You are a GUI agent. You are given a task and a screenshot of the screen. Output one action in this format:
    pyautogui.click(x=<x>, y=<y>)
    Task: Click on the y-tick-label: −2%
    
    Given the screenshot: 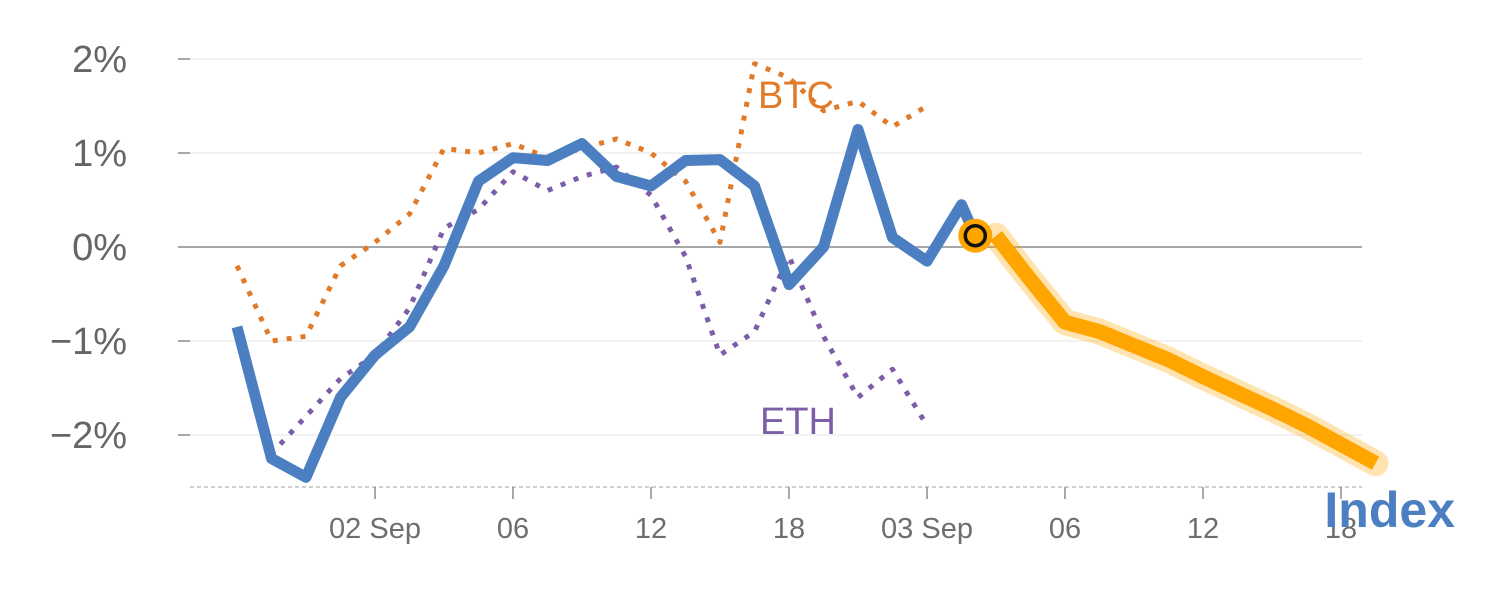 What is the action you would take?
    pyautogui.click(x=88, y=436)
    